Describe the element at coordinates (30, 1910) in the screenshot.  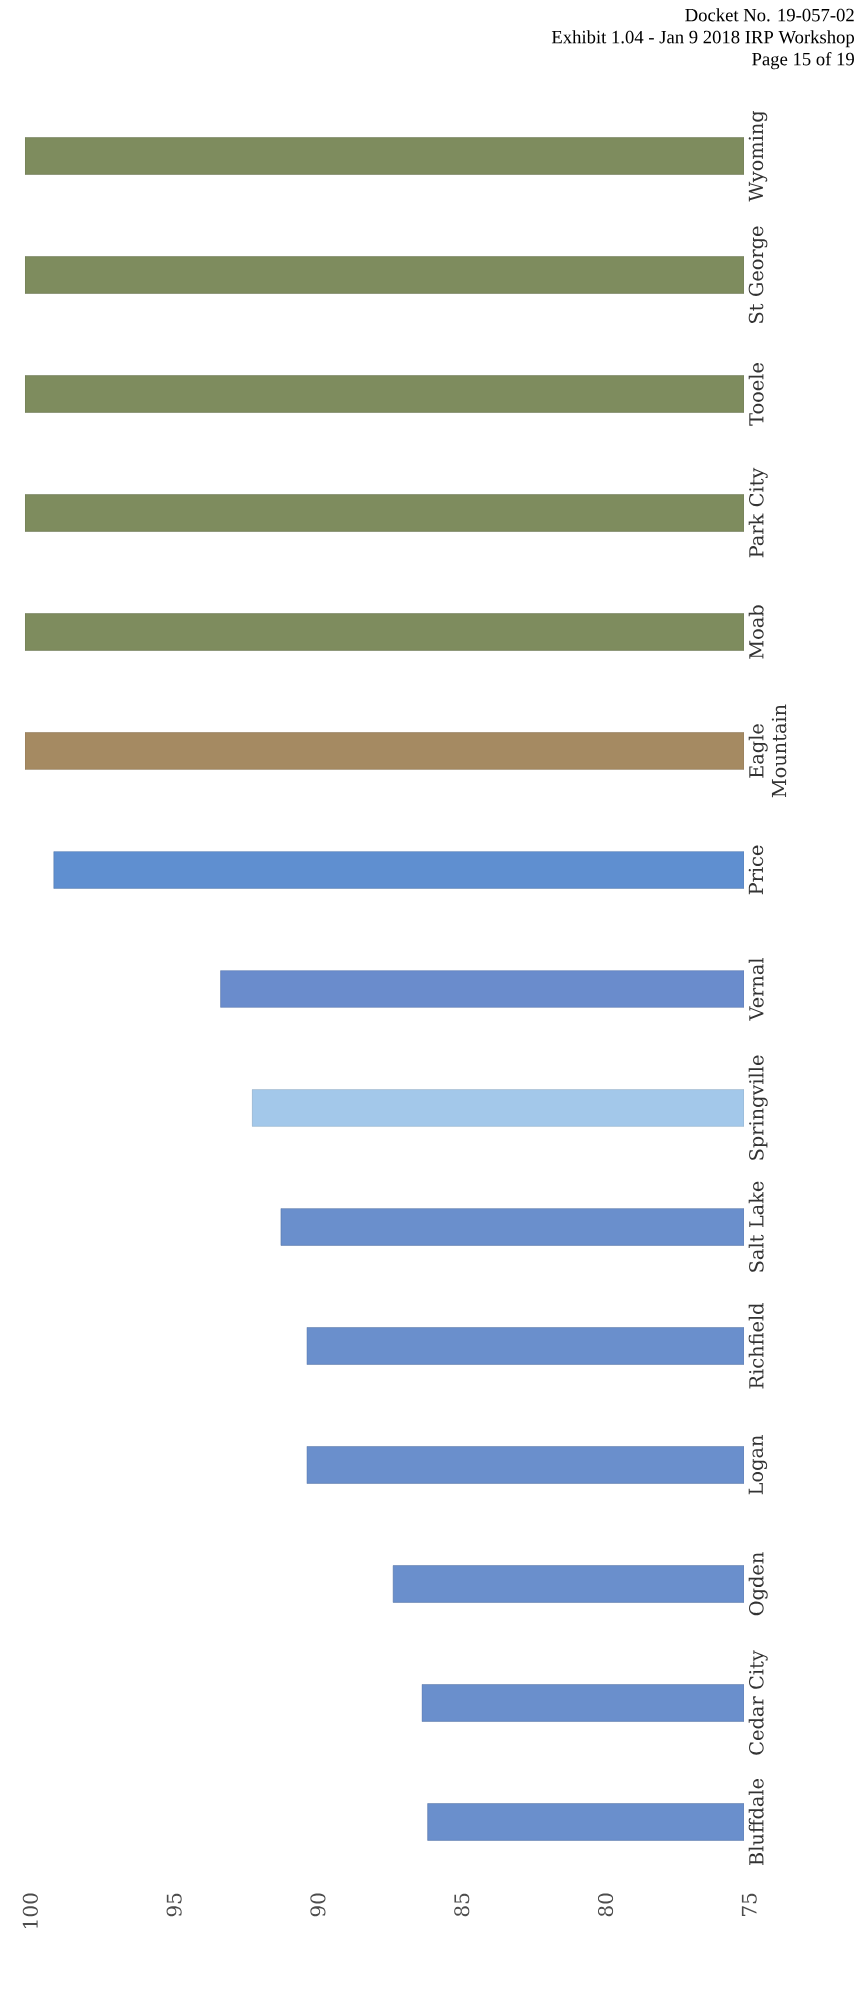
I see `x-tick-label: 100` at that location.